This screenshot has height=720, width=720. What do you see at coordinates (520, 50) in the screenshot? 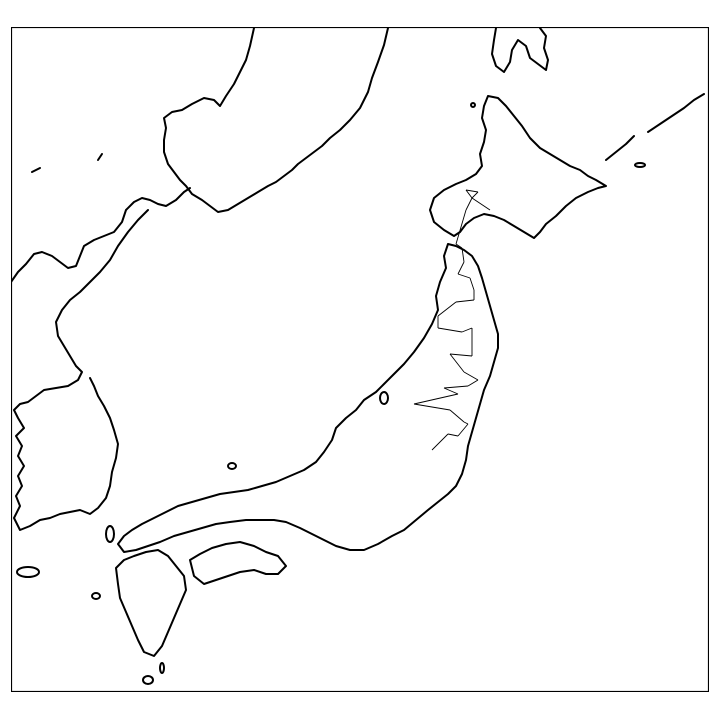
I see `coastline-sakhalin` at bounding box center [520, 50].